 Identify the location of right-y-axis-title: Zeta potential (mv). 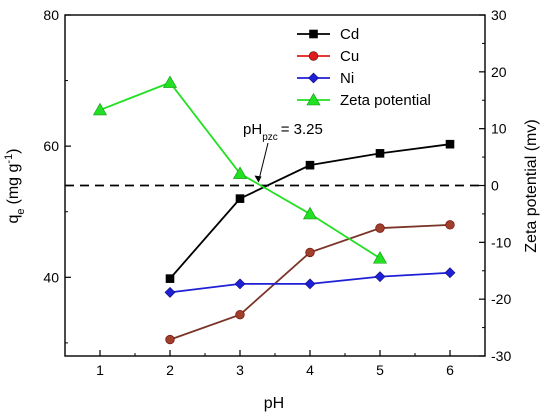
(531, 185).